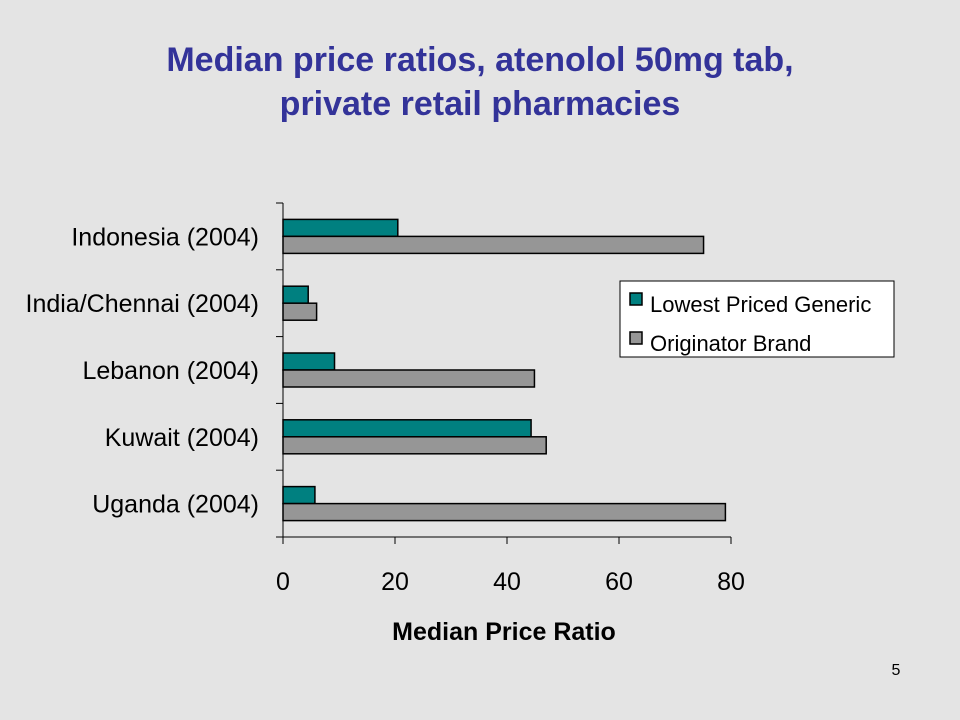 The height and width of the screenshot is (720, 960). I want to click on page-number: 5, so click(896, 670).